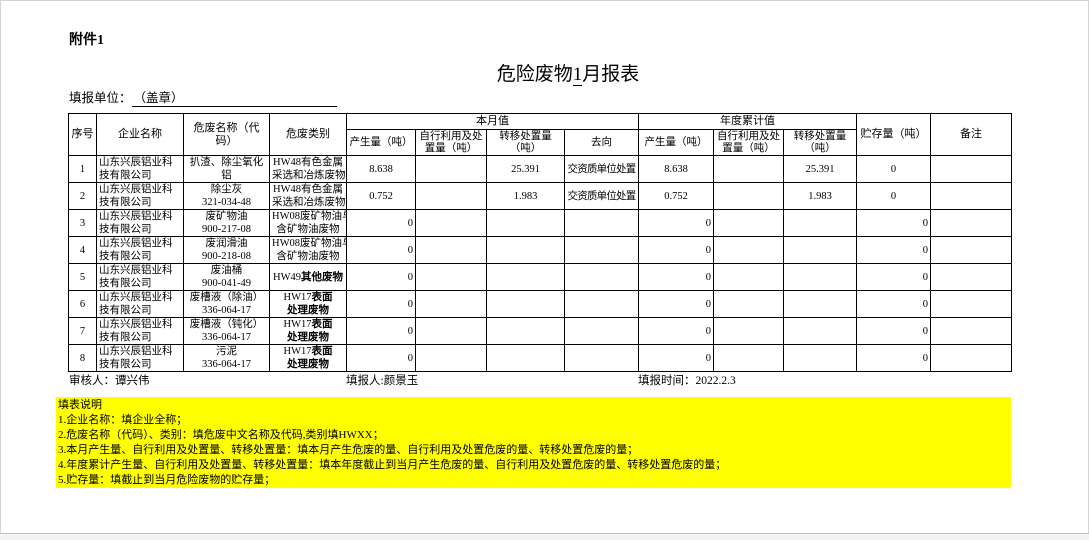  Describe the element at coordinates (381, 169) in the screenshot. I see `cell-produced: 8.638` at that location.